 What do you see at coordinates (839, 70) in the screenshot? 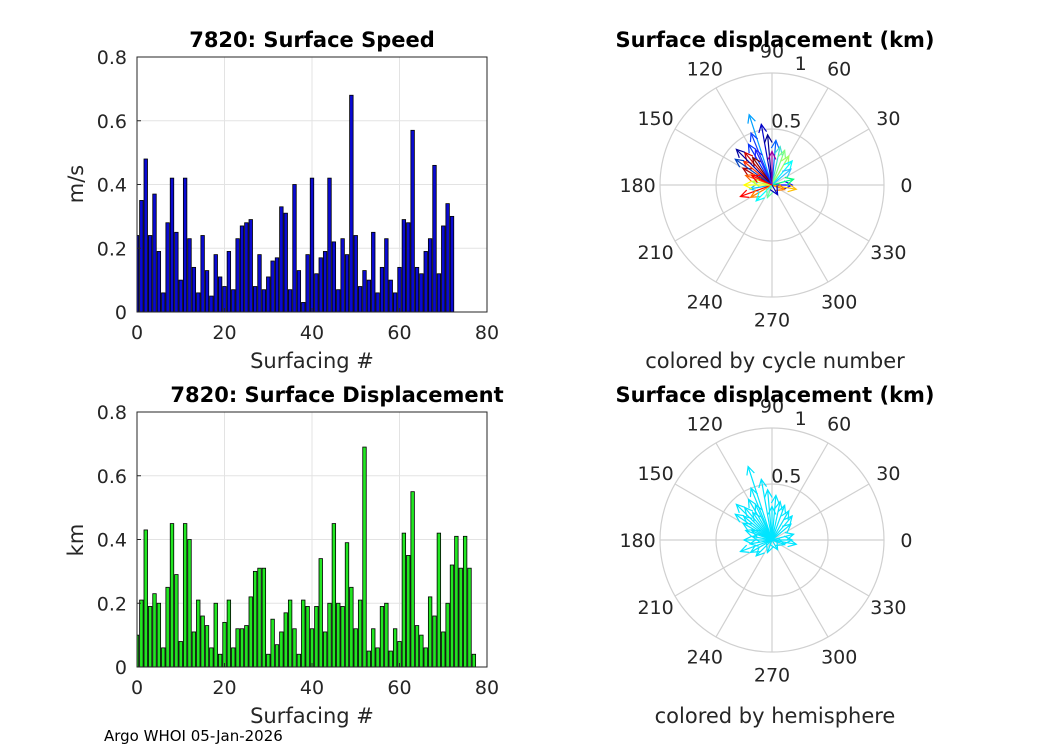
I see `polar-cycle-angle-label: 60` at bounding box center [839, 70].